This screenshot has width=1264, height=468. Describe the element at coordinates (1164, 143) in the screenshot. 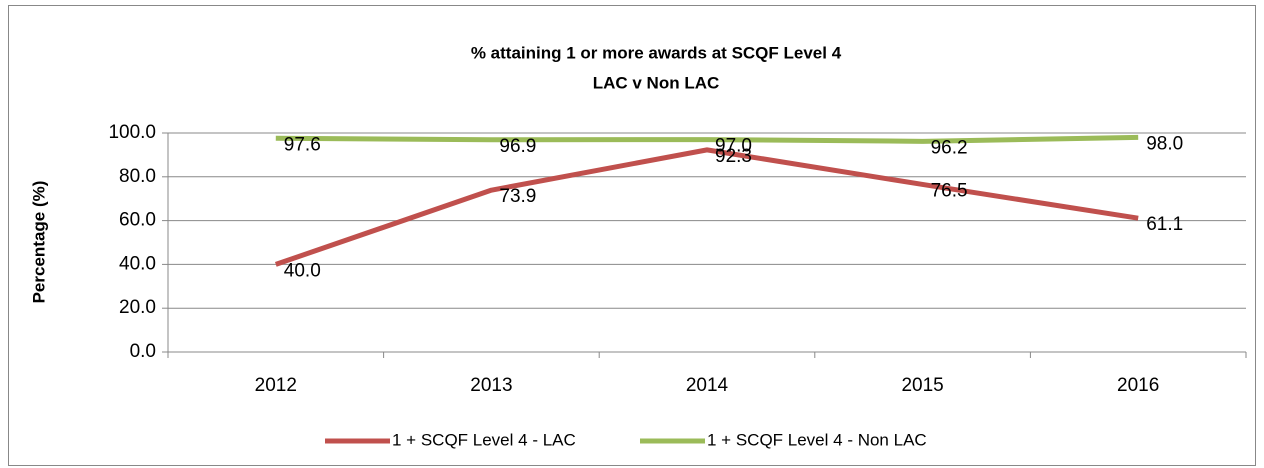

I see `data-label: 98.0` at that location.